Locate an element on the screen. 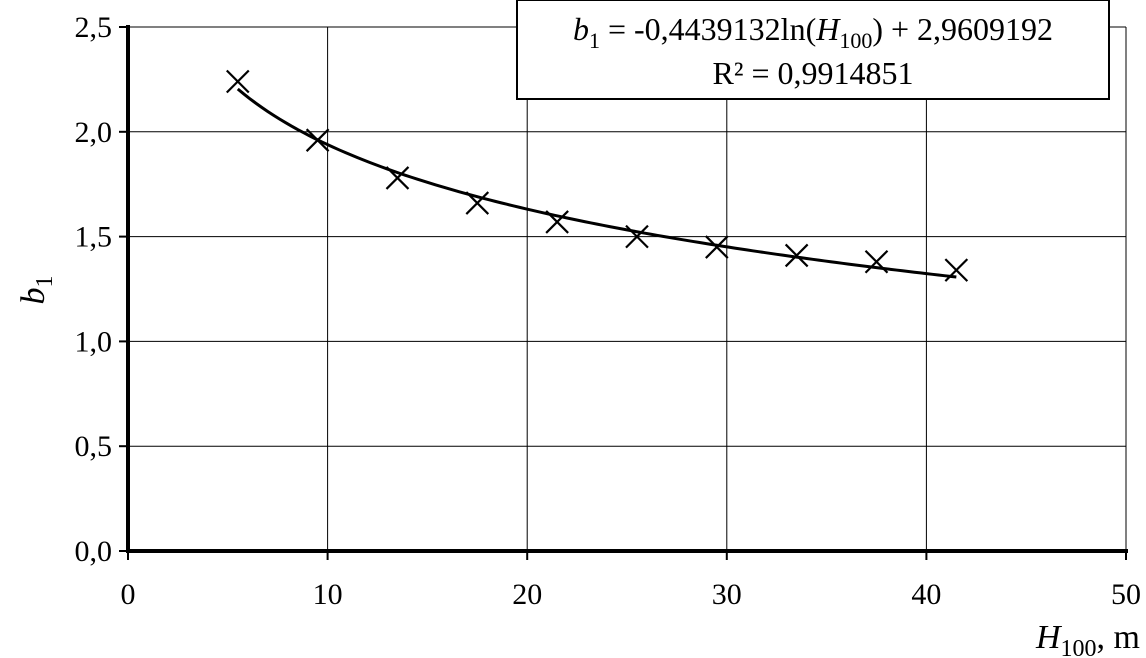  y-axis-label: b1 is located at coordinates (36, 290).